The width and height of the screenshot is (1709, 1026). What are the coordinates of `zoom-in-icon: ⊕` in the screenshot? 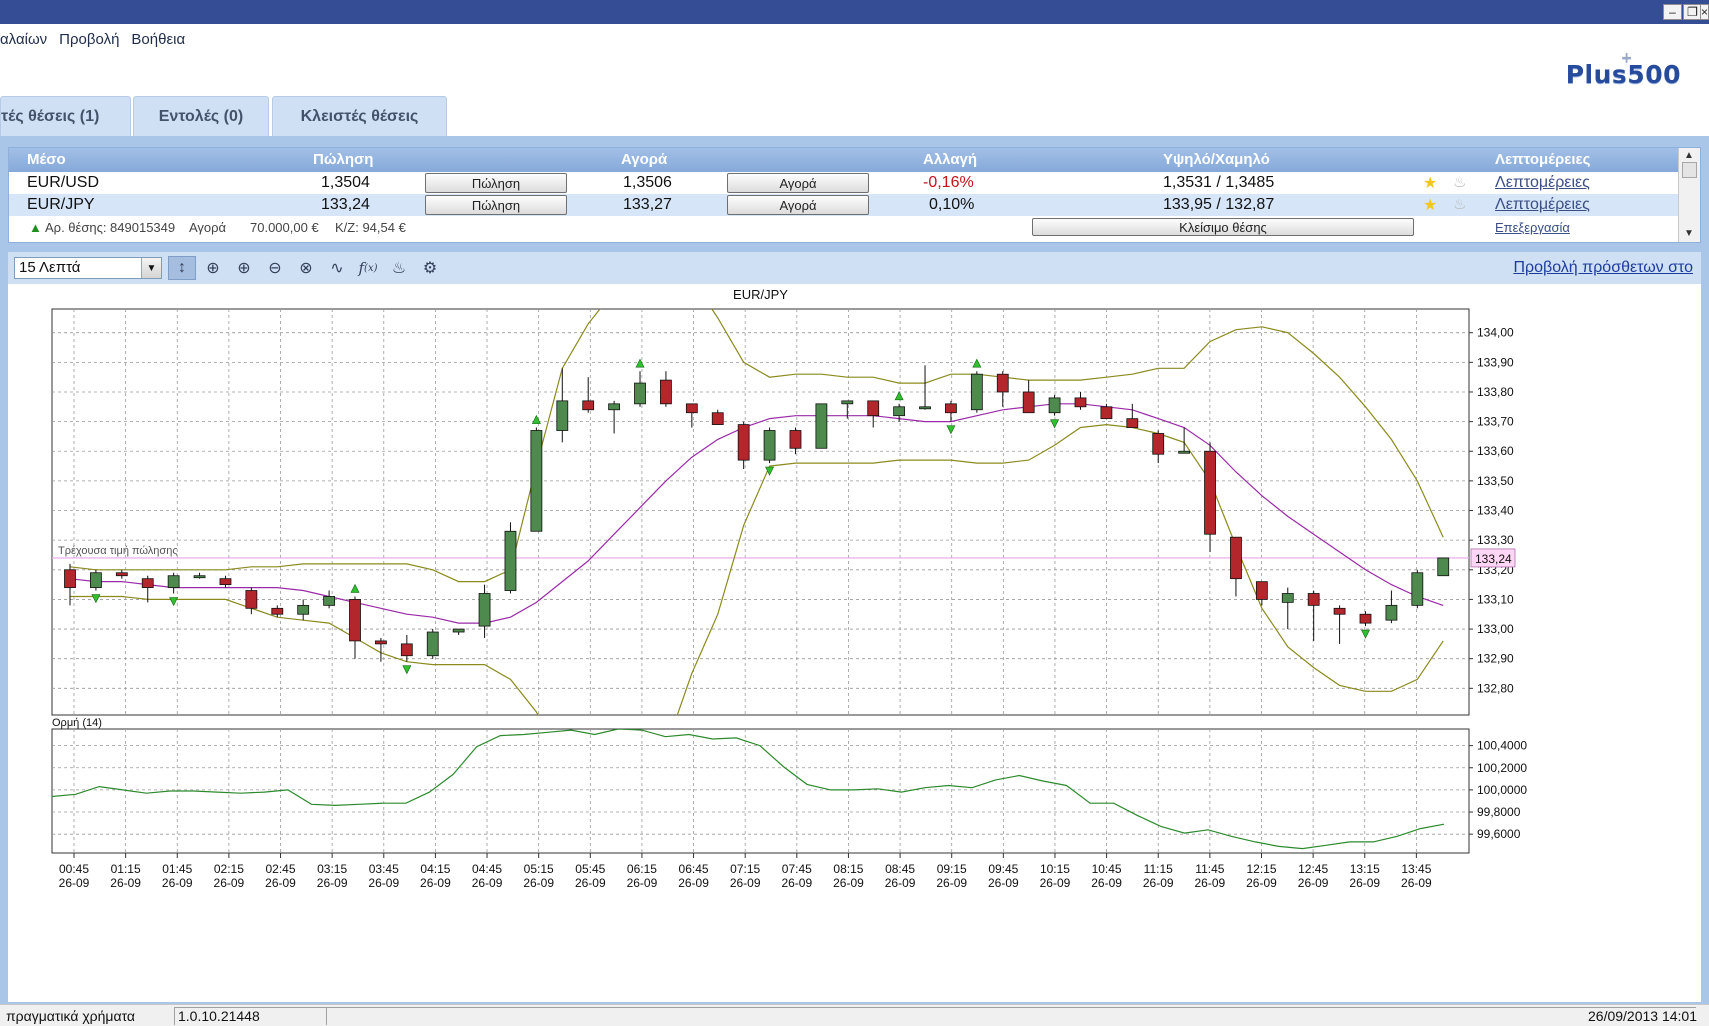 It's located at (244, 268).